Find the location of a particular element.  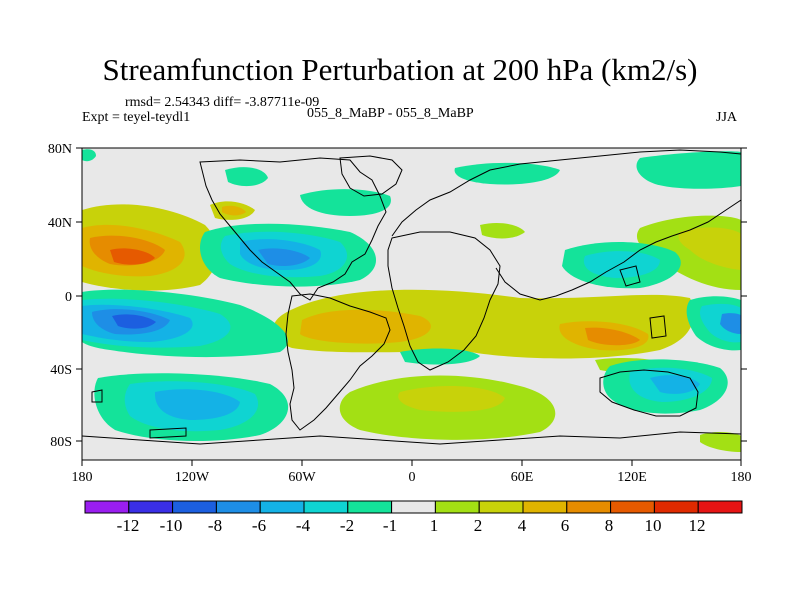

lon-label: 0 is located at coordinates (412, 477).